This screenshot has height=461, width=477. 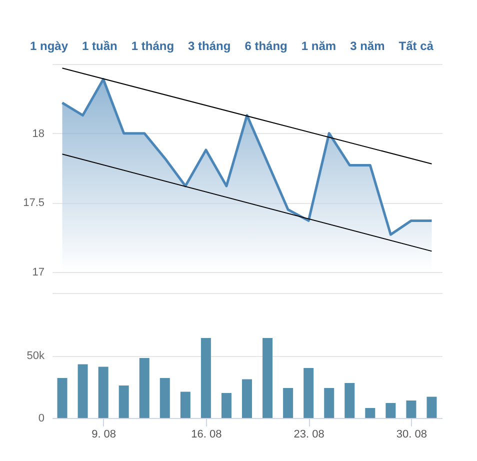 I want to click on y-tick-label: 17, so click(x=38, y=272).